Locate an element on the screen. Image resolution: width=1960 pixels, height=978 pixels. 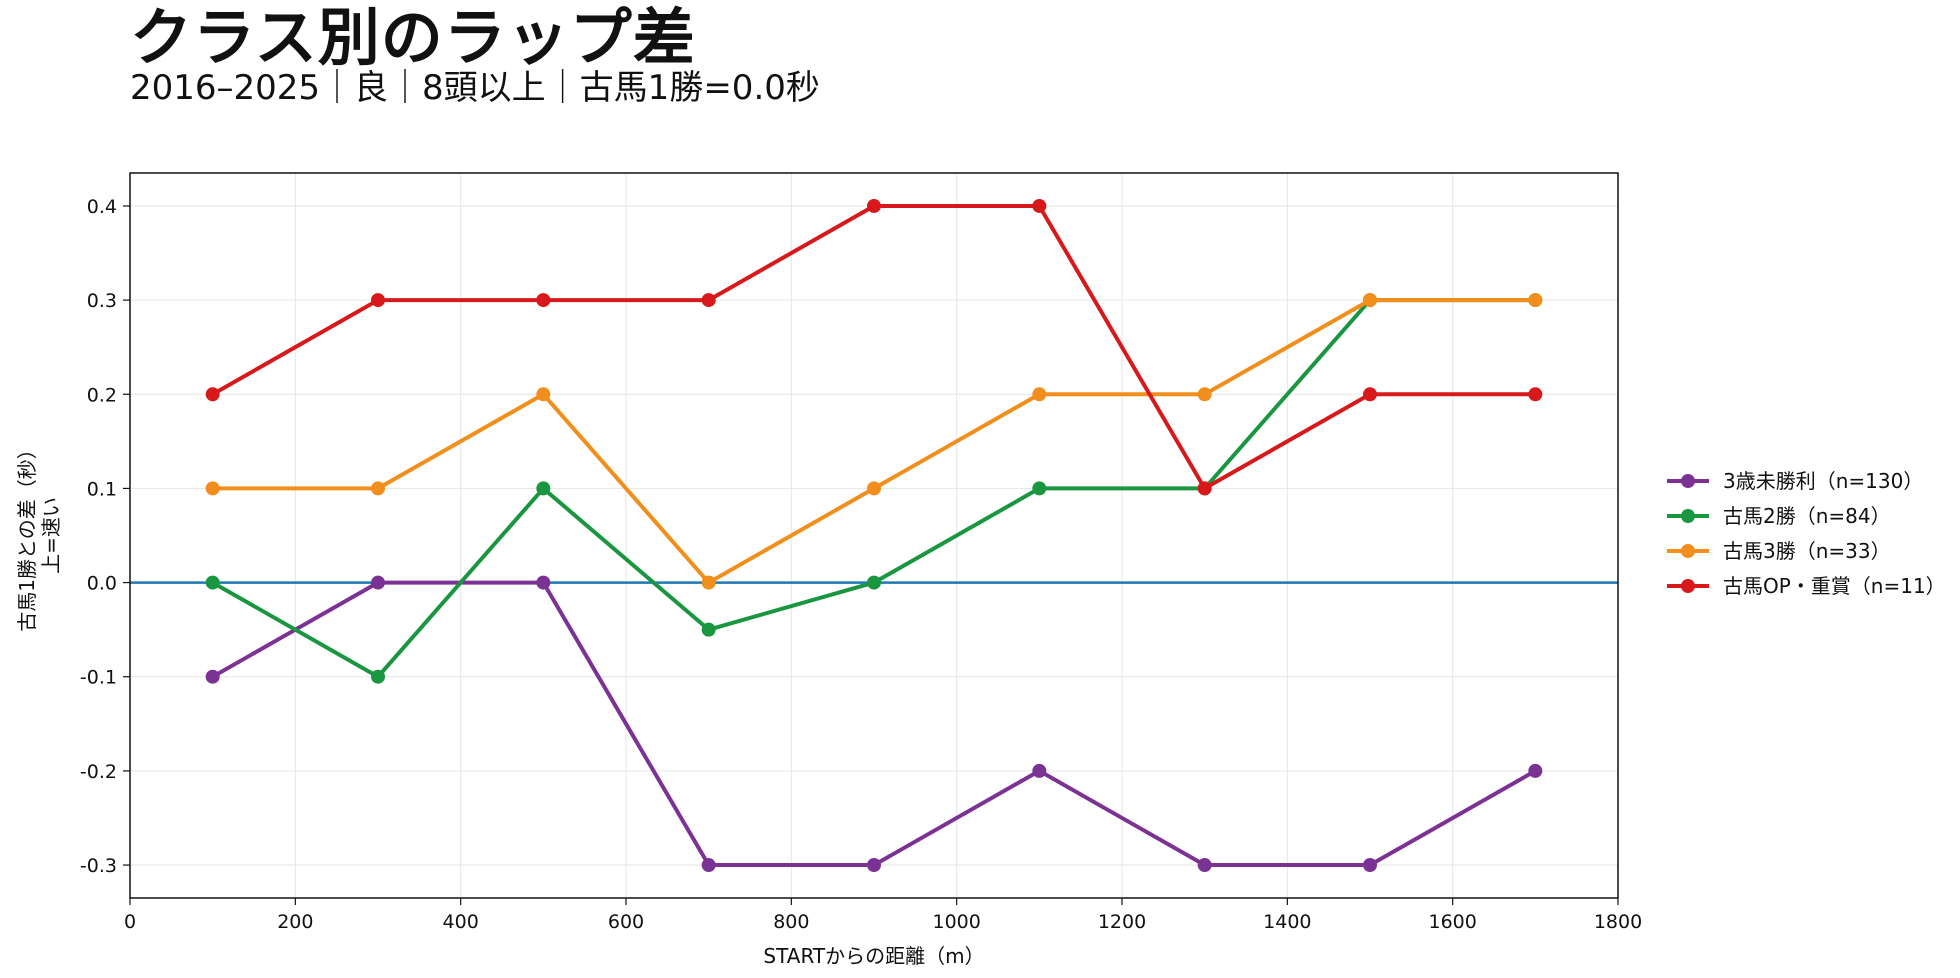
legend-item: 3歳未勝利（n=130） is located at coordinates (1795, 481).